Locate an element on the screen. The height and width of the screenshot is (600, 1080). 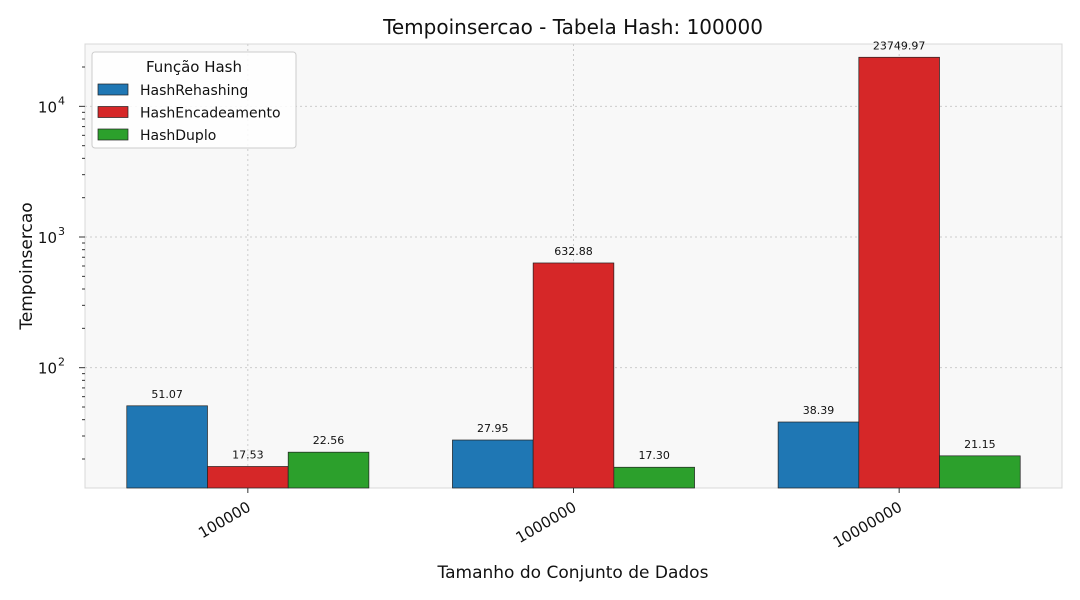
bar-value-label: 17.53 is located at coordinates (248, 454).